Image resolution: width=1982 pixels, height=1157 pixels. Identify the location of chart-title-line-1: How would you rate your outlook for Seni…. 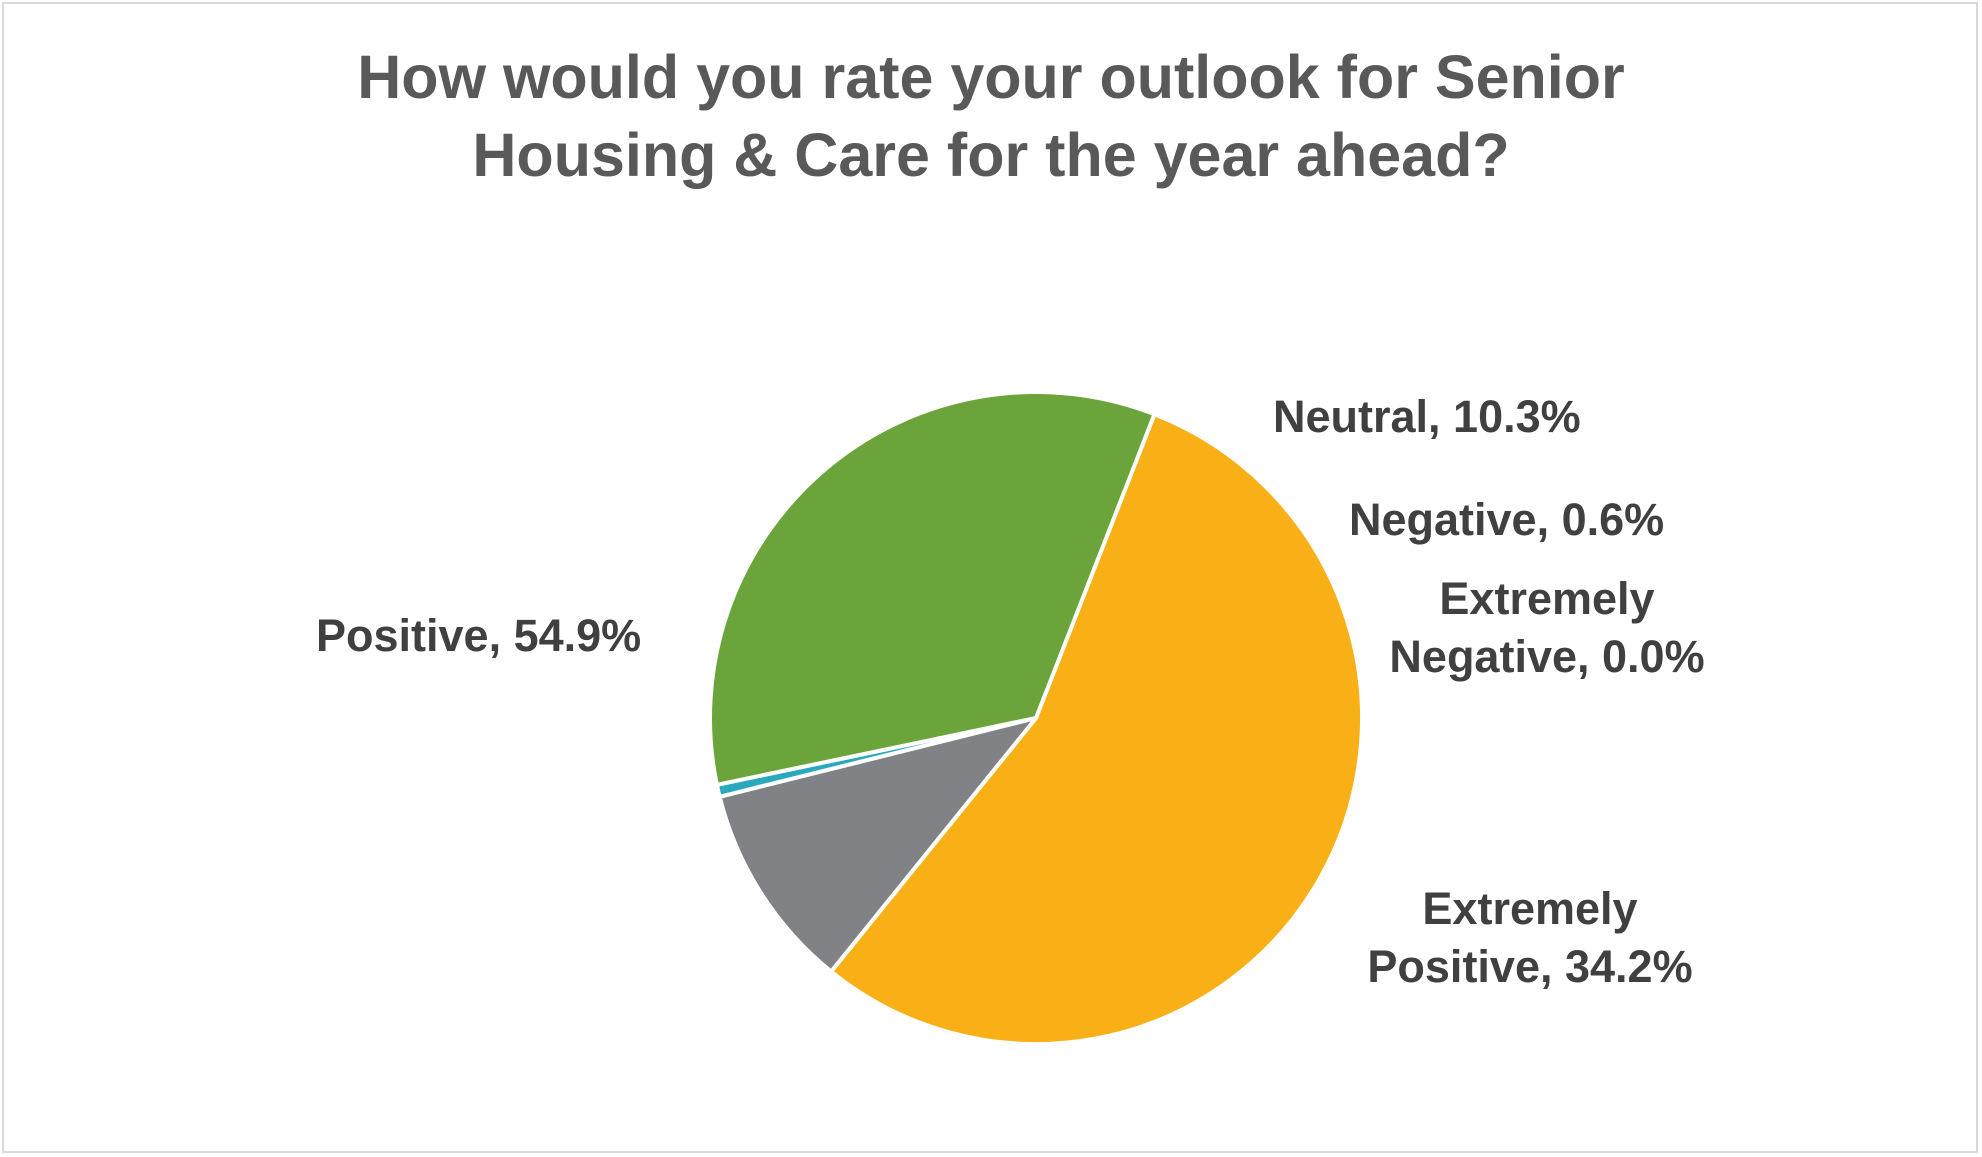
(991, 77).